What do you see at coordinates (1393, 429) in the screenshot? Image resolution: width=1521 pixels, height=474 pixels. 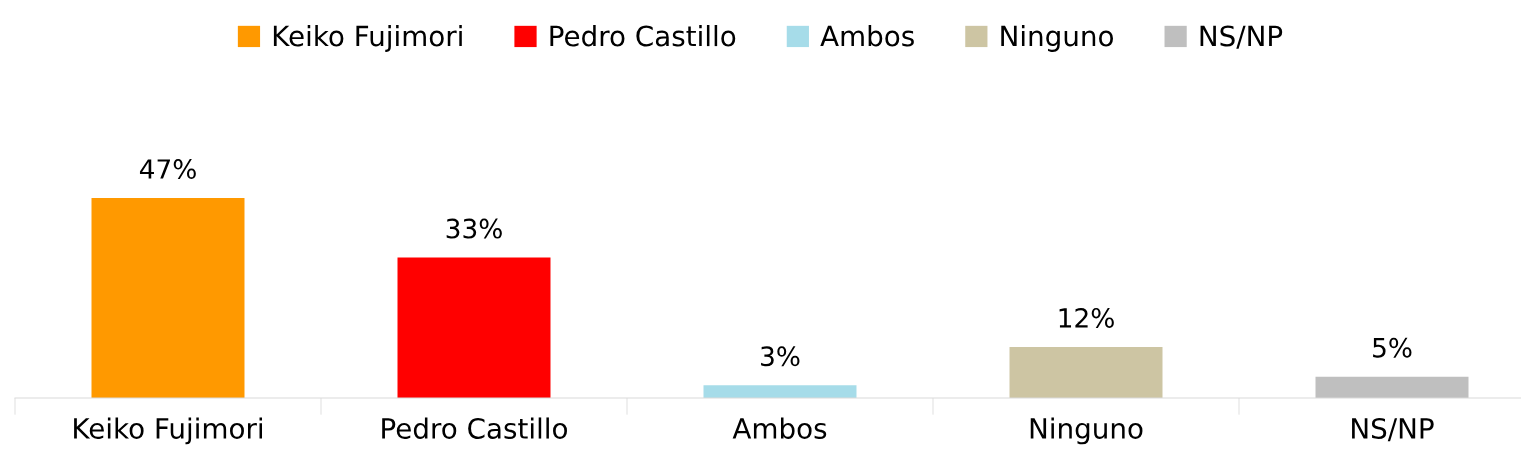 I see `x-tick-label: NS/NP` at bounding box center [1393, 429].